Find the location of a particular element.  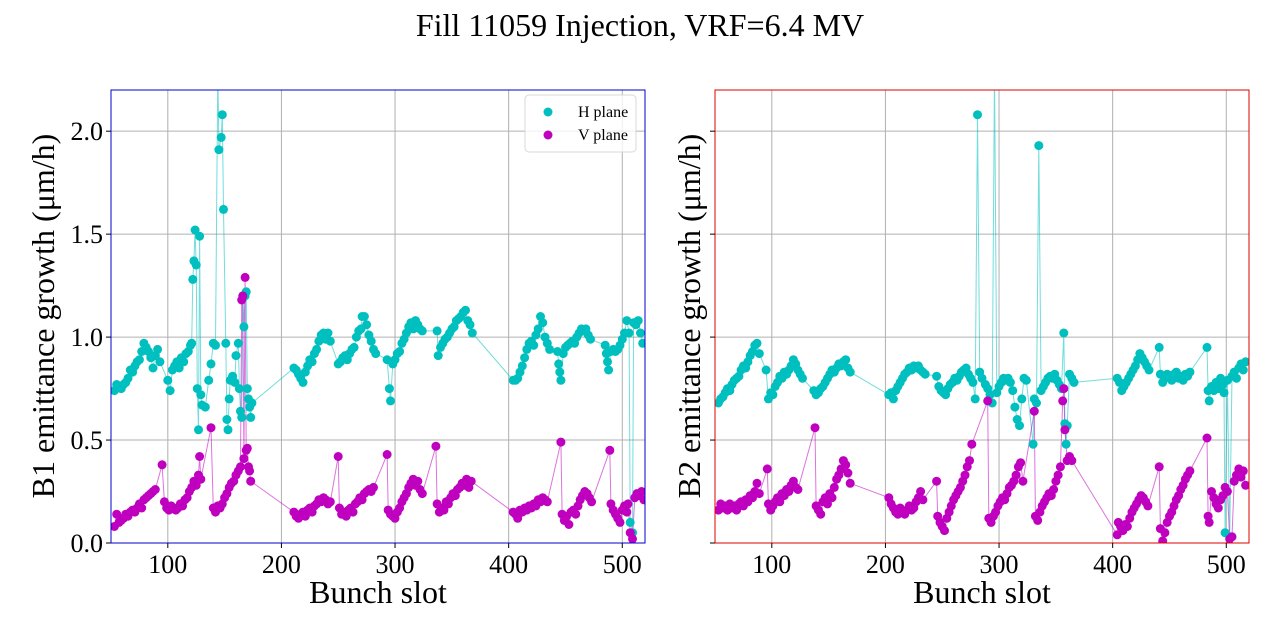

b2-x-ticks: 100 200 300 400 500 is located at coordinates (999, 561).